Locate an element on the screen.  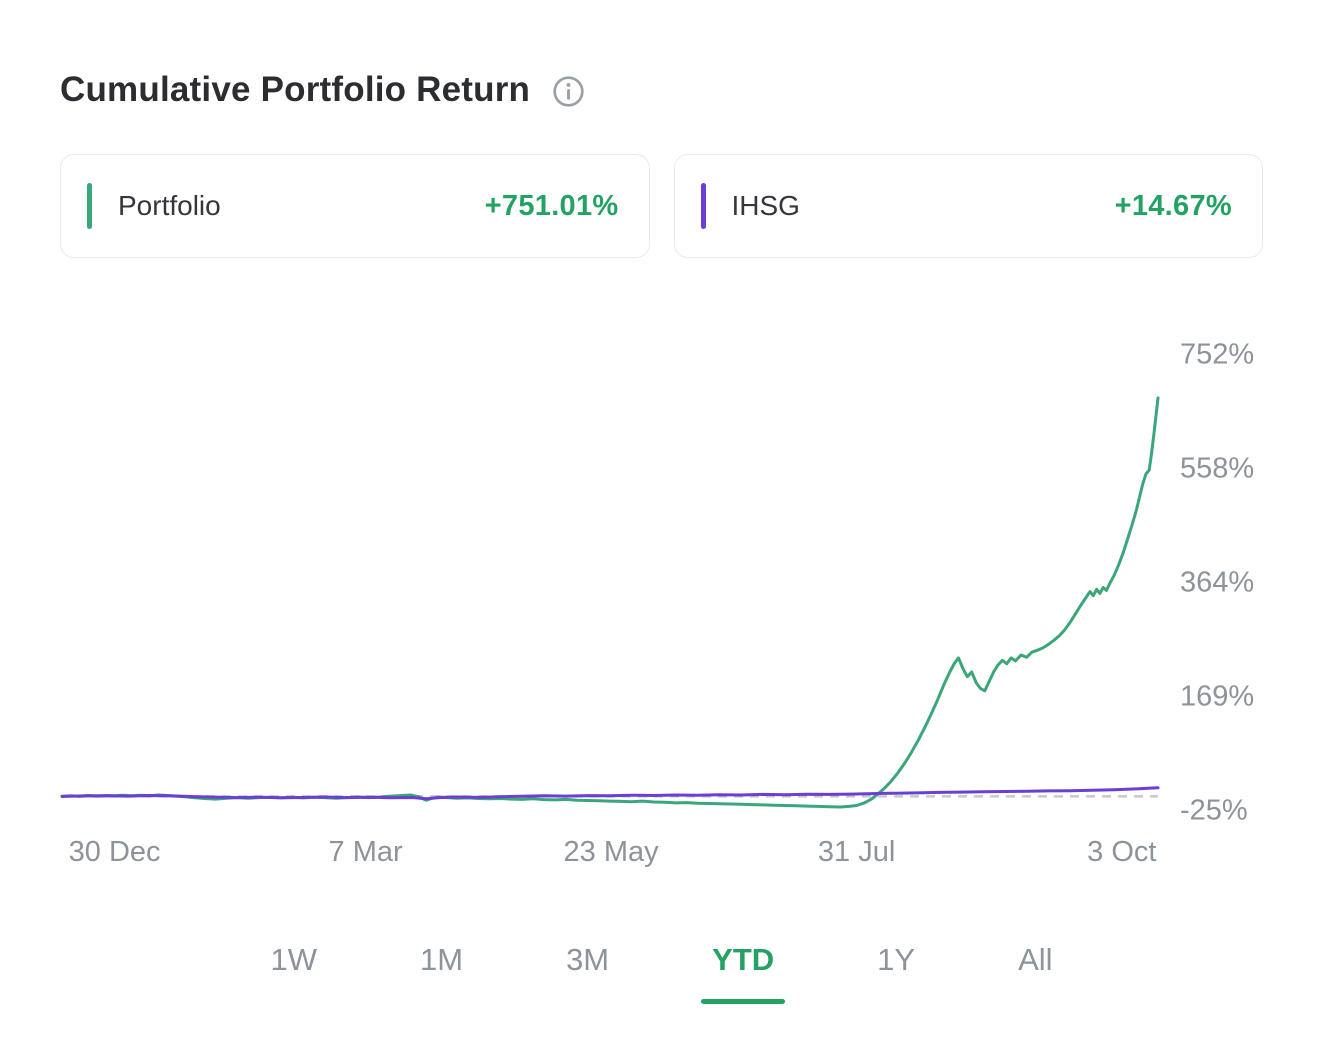
x-axis-tick: 23 May is located at coordinates (611, 852).